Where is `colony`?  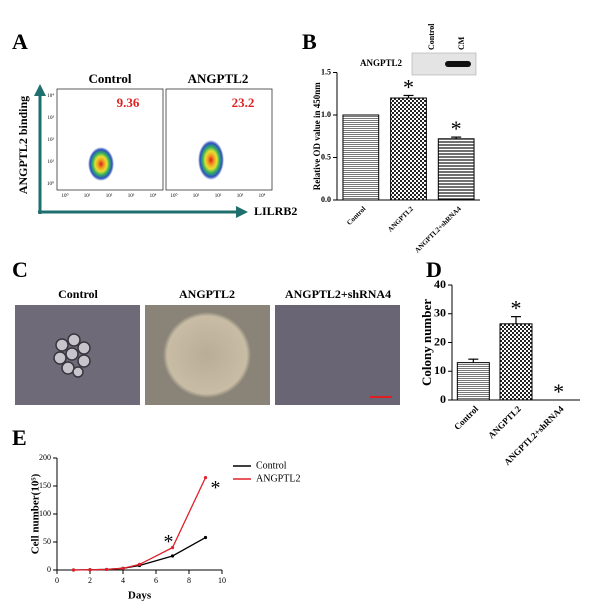
colony is located at coordinates (207, 355).